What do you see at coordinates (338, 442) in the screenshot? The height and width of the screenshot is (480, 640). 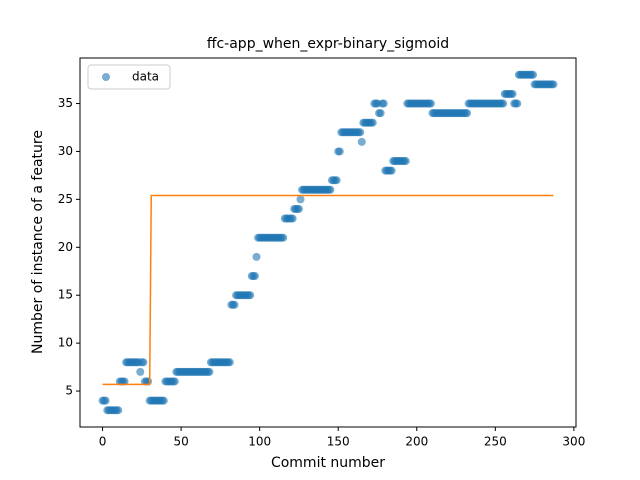 I see `x-tick-label: 150` at bounding box center [338, 442].